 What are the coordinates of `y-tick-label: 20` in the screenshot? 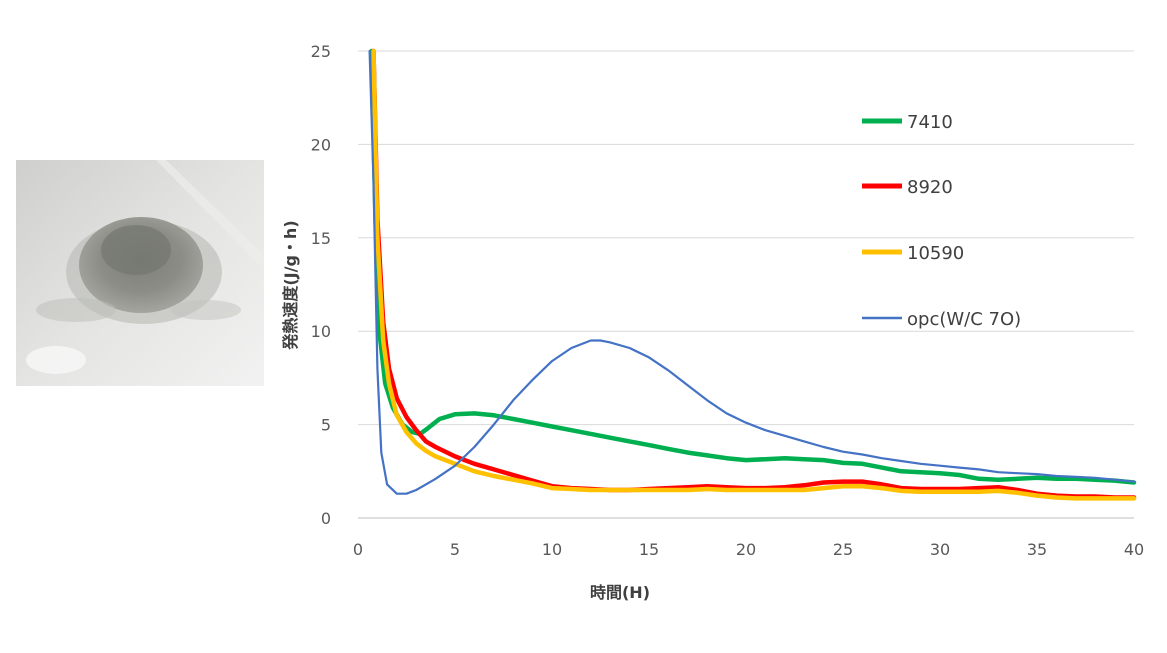 It's located at (321, 144).